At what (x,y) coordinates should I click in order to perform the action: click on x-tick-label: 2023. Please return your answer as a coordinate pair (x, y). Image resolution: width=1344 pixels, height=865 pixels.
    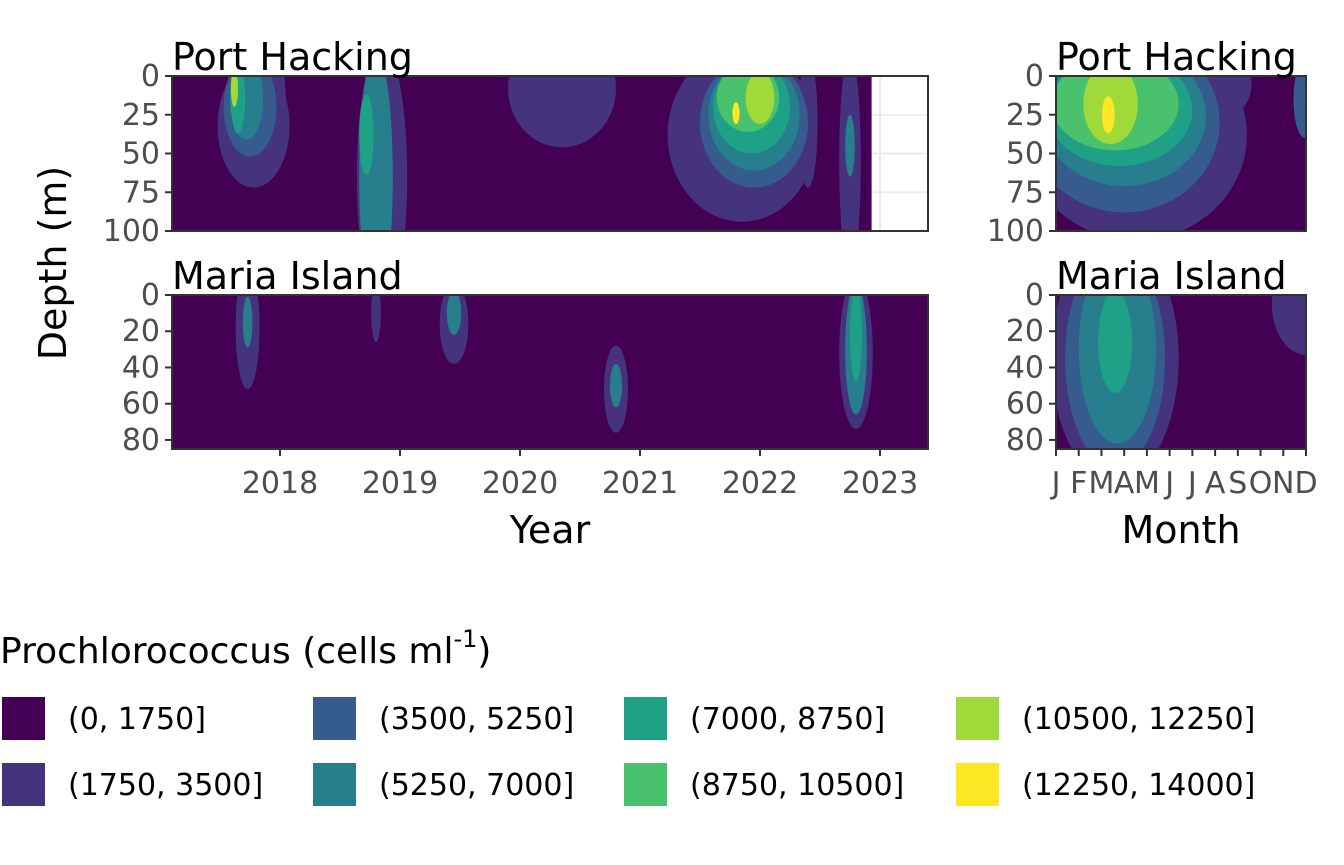
    Looking at the image, I should click on (880, 483).